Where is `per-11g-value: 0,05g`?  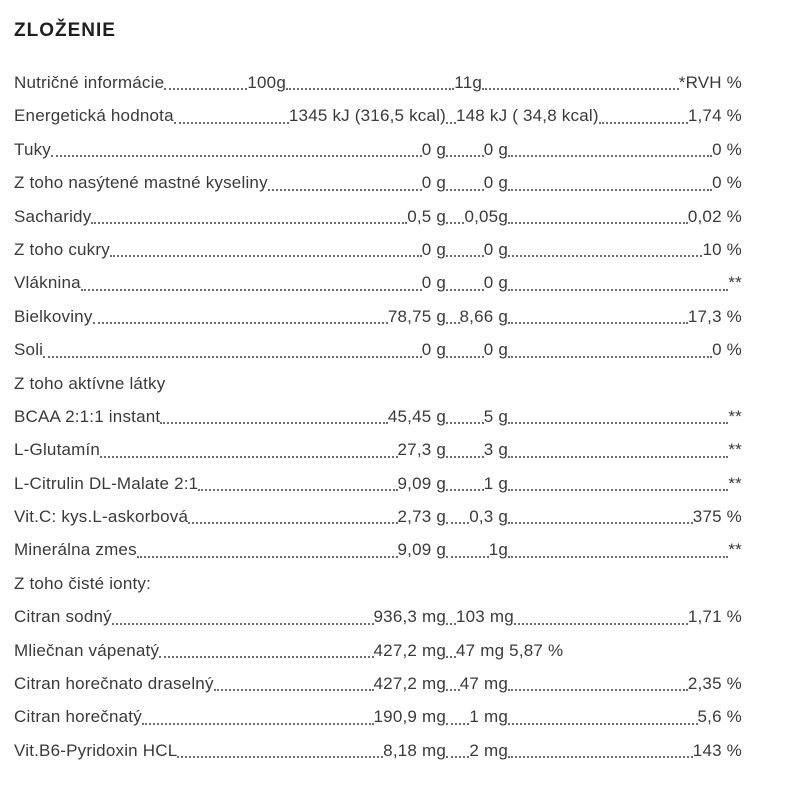
per-11g-value: 0,05g is located at coordinates (486, 216).